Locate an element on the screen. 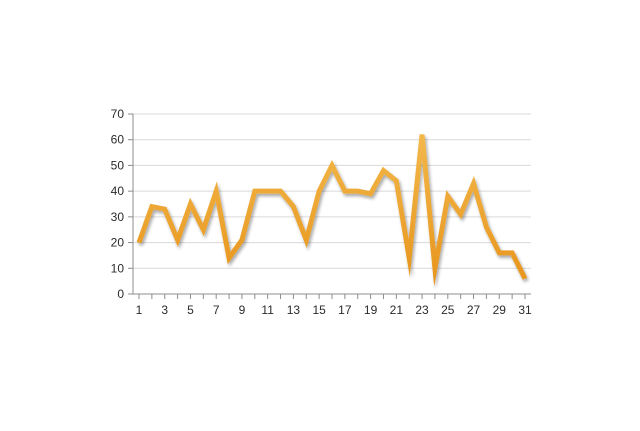  x-tick-label: 5 is located at coordinates (190, 310).